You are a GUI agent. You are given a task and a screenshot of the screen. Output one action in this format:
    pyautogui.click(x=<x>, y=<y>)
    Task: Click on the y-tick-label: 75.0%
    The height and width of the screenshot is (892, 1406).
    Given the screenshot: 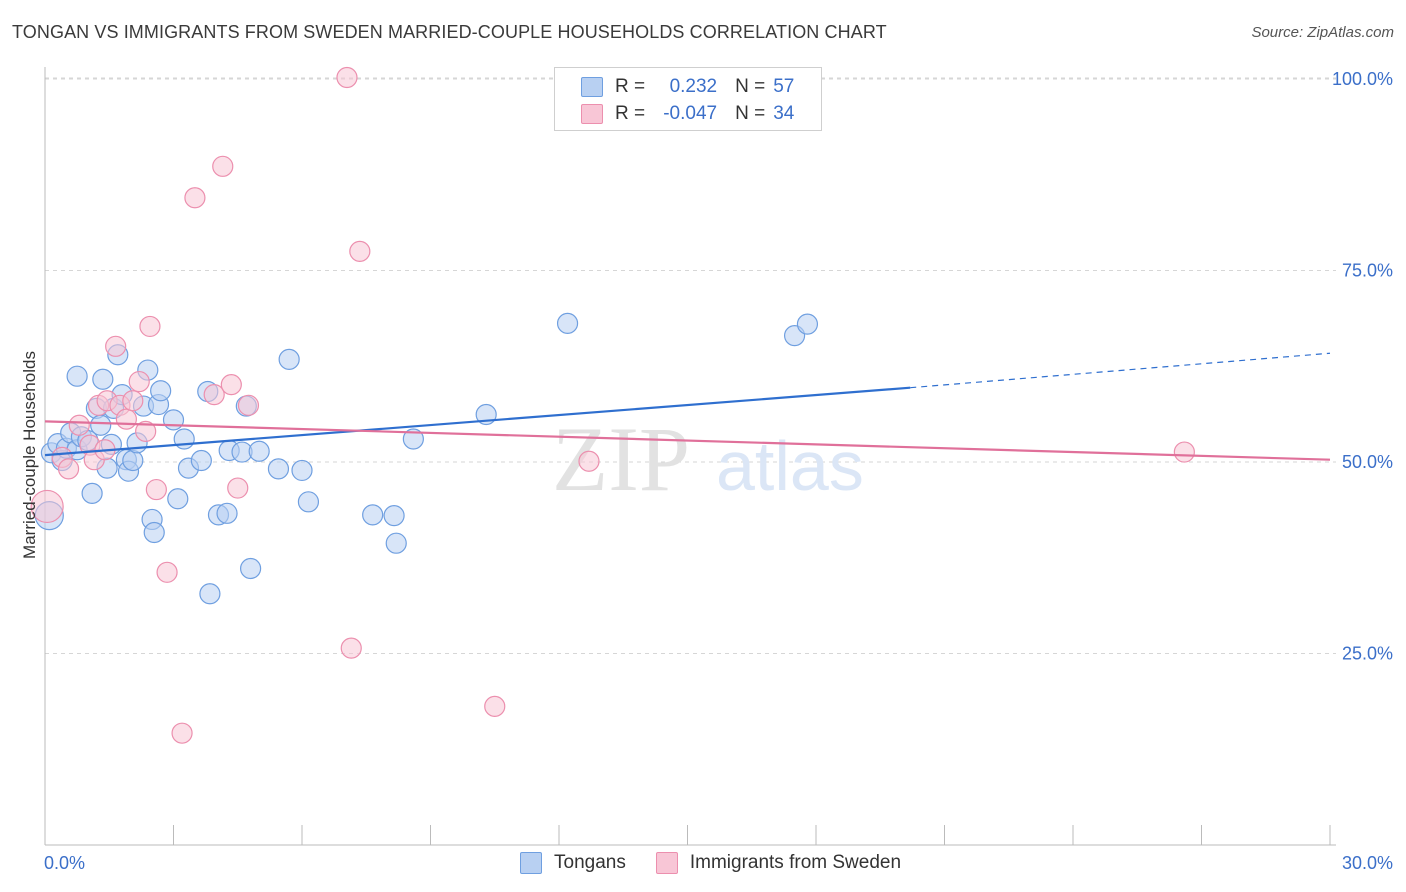 What is the action you would take?
    pyautogui.click(x=1367, y=271)
    